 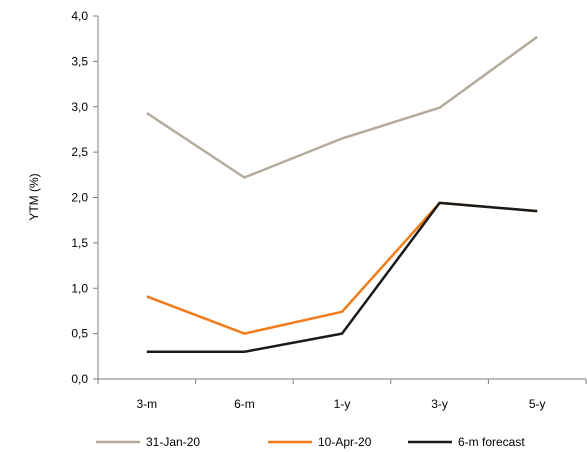 I want to click on y-axis-title: YTM (%), so click(x=34, y=196).